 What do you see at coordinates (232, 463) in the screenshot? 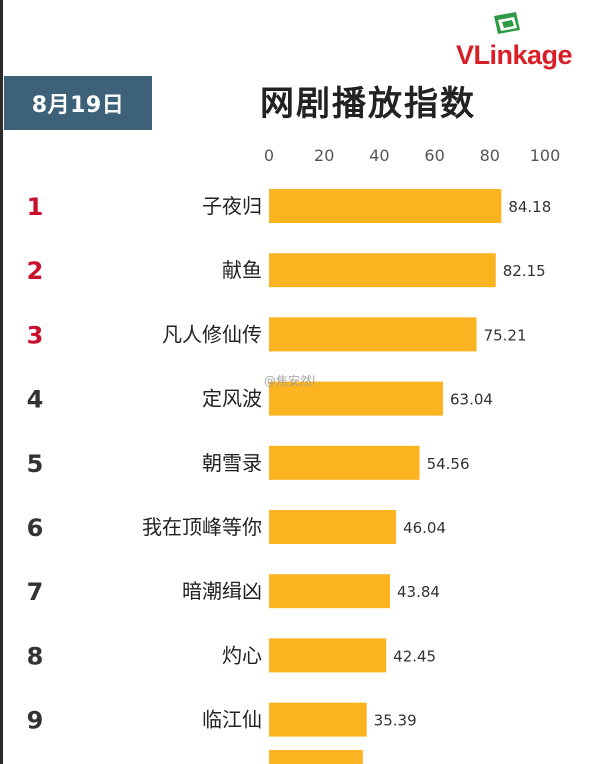
I see `category-label: 朝雪录` at bounding box center [232, 463].